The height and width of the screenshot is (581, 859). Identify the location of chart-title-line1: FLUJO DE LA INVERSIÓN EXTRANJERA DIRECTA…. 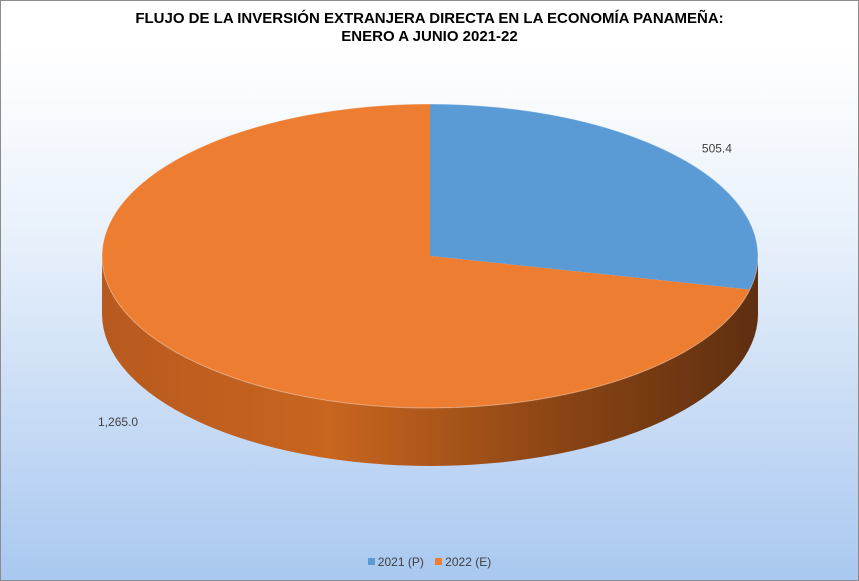
(429, 18).